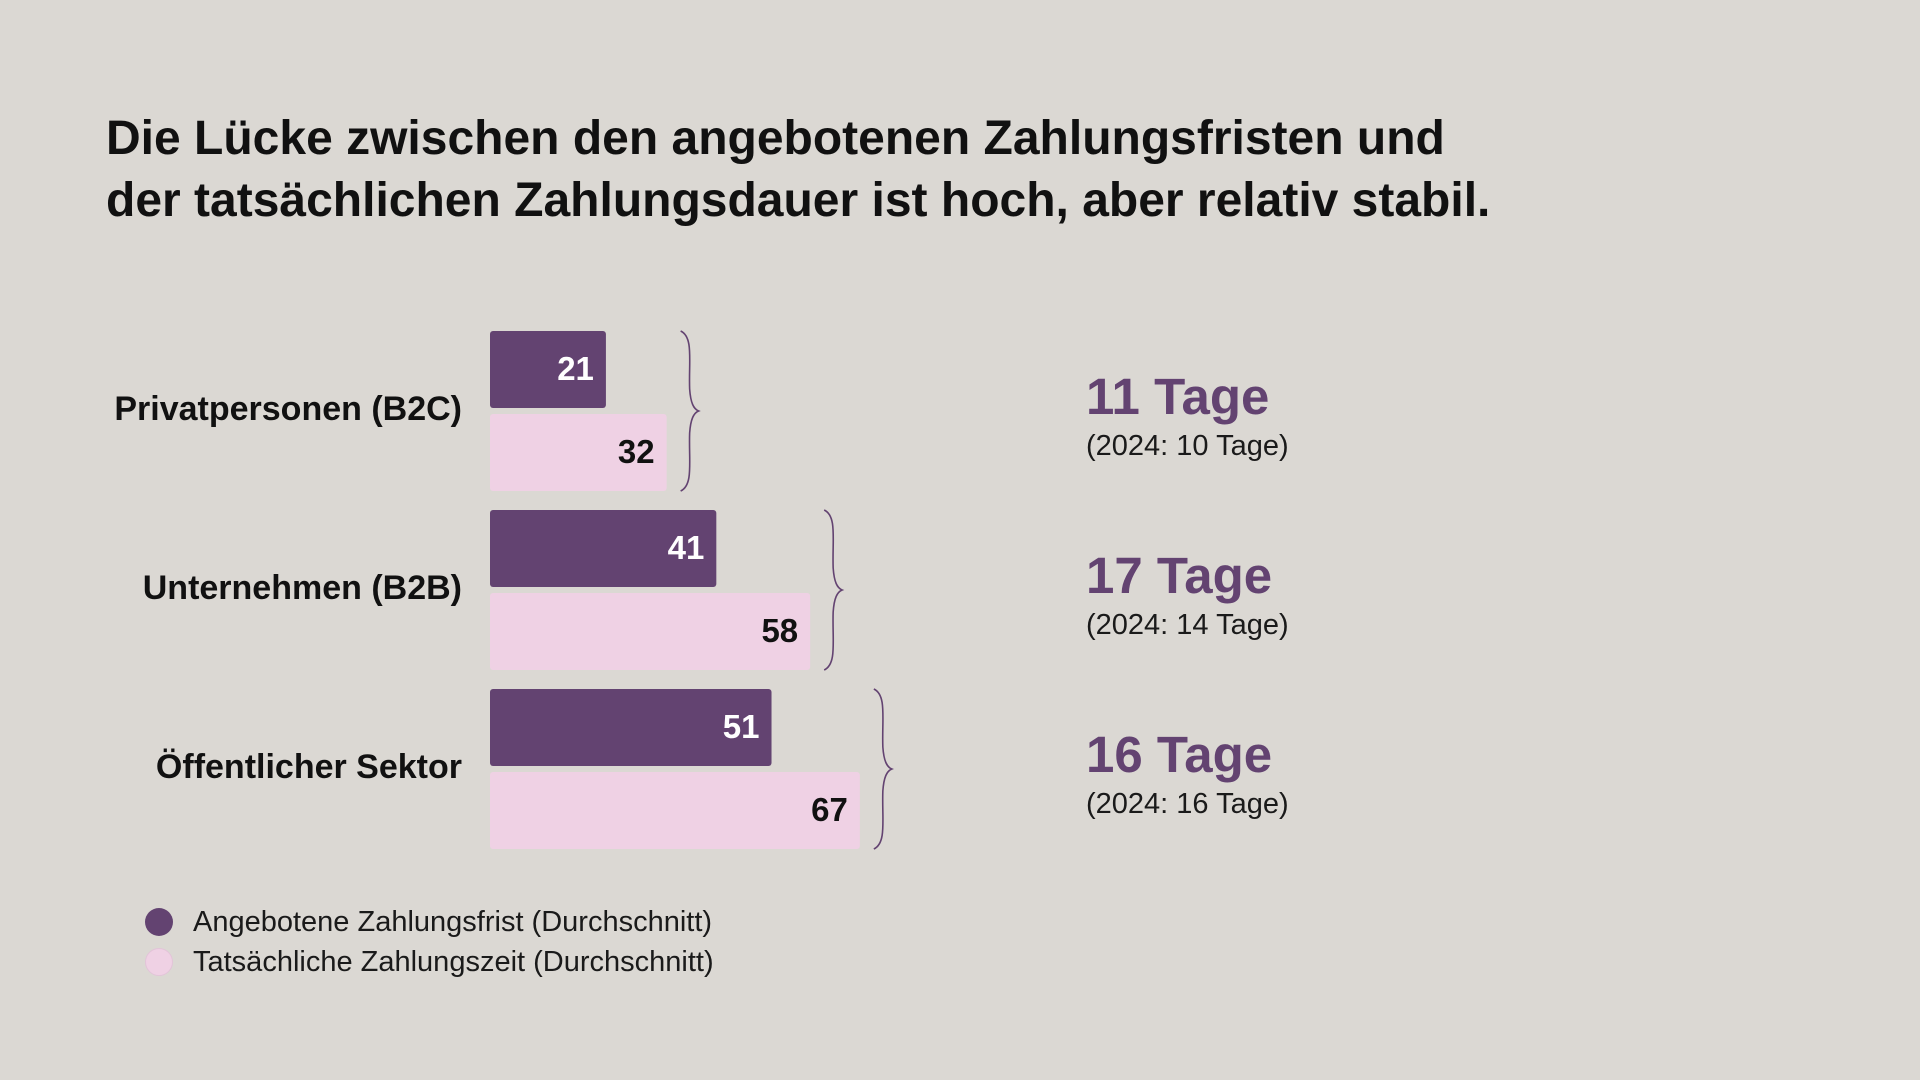 This screenshot has height=1080, width=1920. What do you see at coordinates (575, 368) in the screenshot?
I see `value-label-offered-b2c: 21` at bounding box center [575, 368].